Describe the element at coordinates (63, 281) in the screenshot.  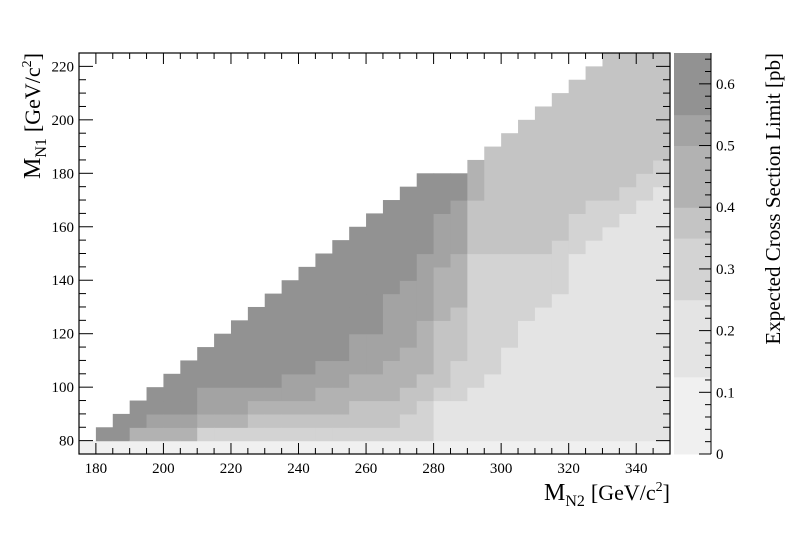
I see `y-tick-label: 140` at that location.